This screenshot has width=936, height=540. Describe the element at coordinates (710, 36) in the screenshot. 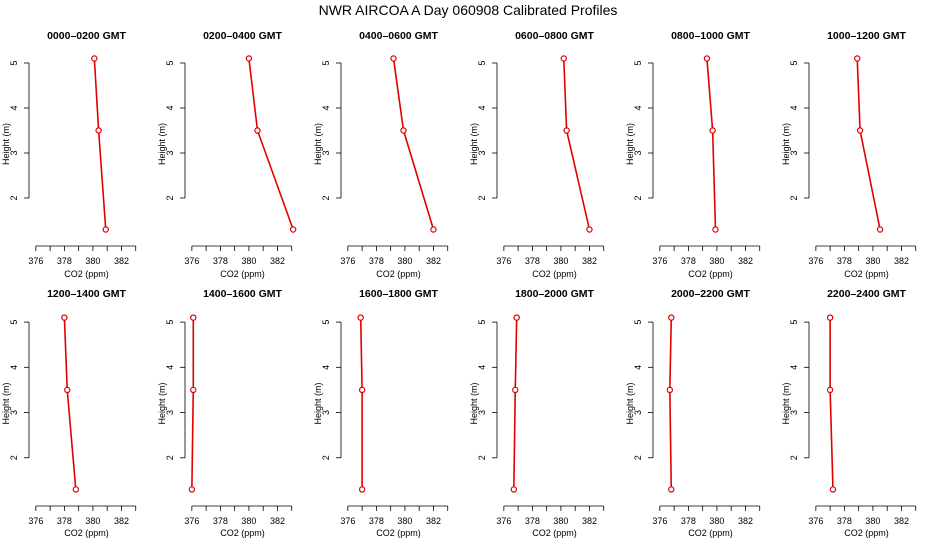

I see `panel-title: 0800–1000 GMT` at that location.